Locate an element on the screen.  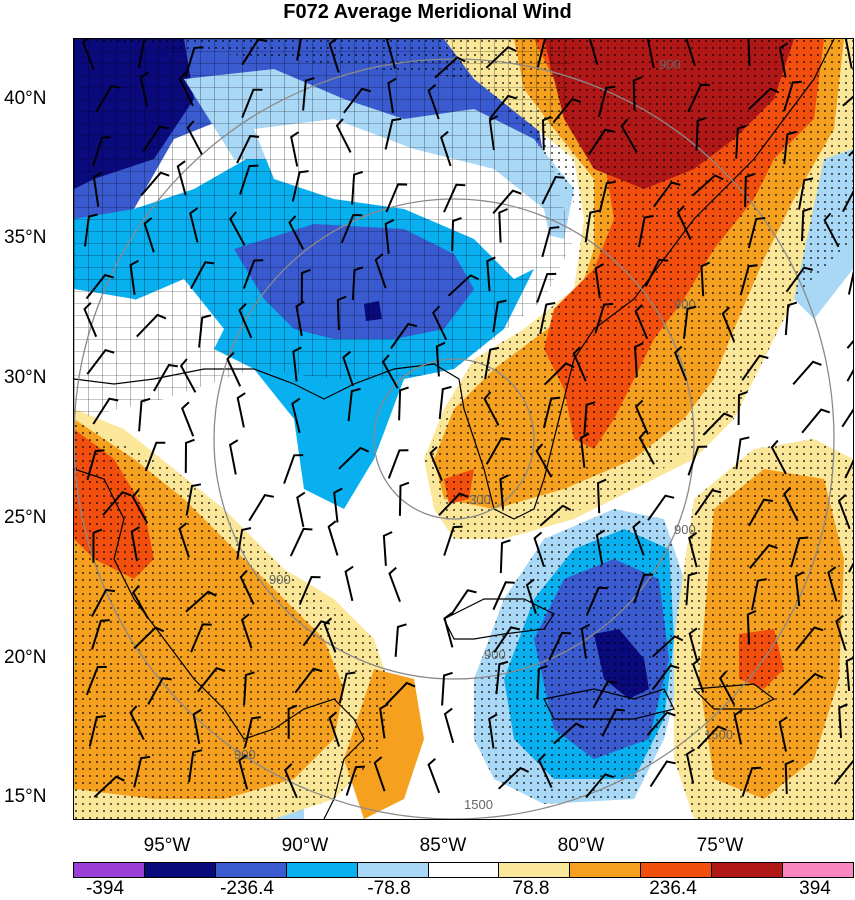
colorbar-label: 394 is located at coordinates (815, 888).